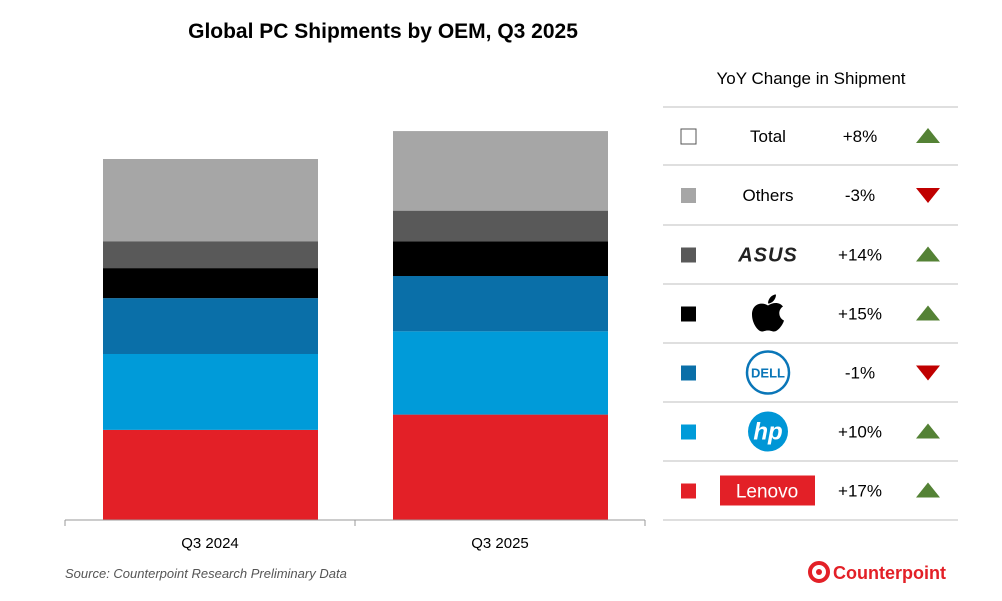 The height and width of the screenshot is (601, 1002). I want to click on yoy-change: +17%, so click(860, 491).